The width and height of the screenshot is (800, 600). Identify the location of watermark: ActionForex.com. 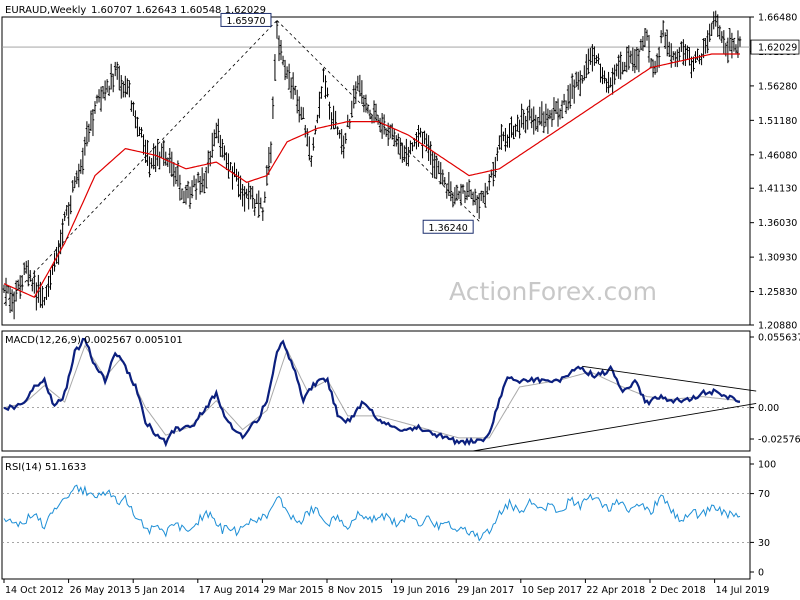
(553, 291).